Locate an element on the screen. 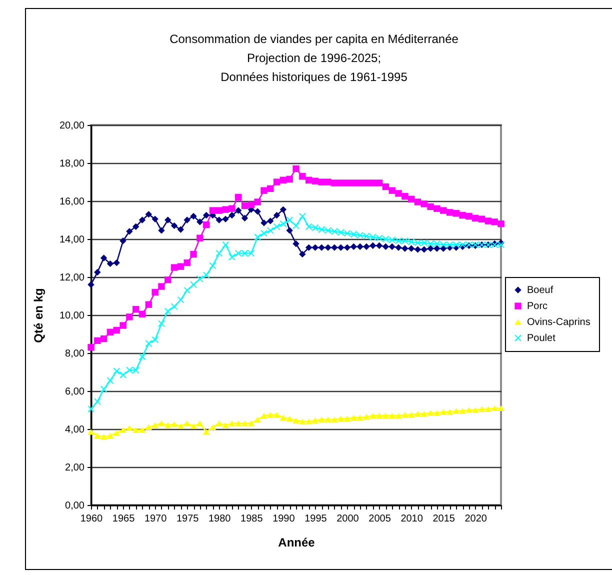 Image resolution: width=612 pixels, height=575 pixels. x-axis-title: Année is located at coordinates (297, 543).